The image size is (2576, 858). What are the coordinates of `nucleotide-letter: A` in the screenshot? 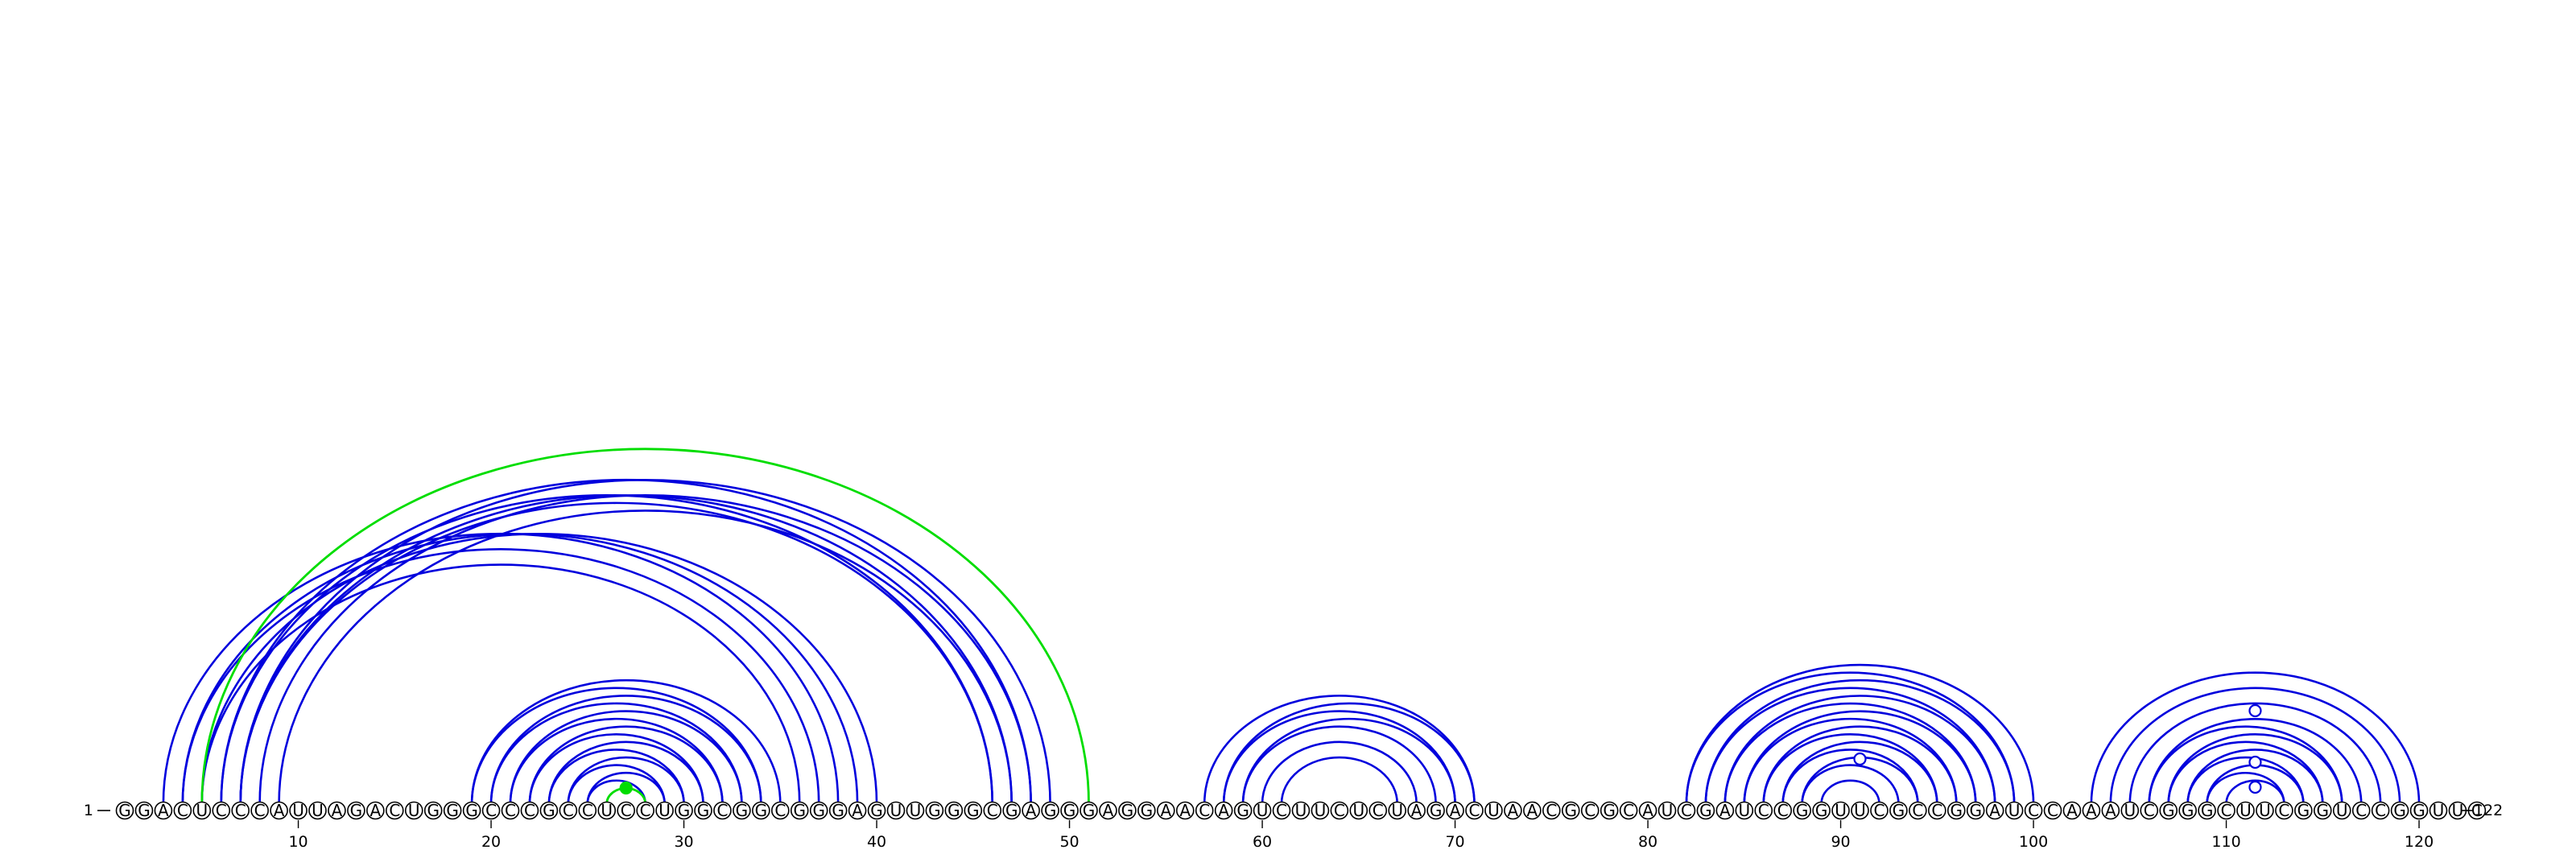 It's located at (1416, 811).